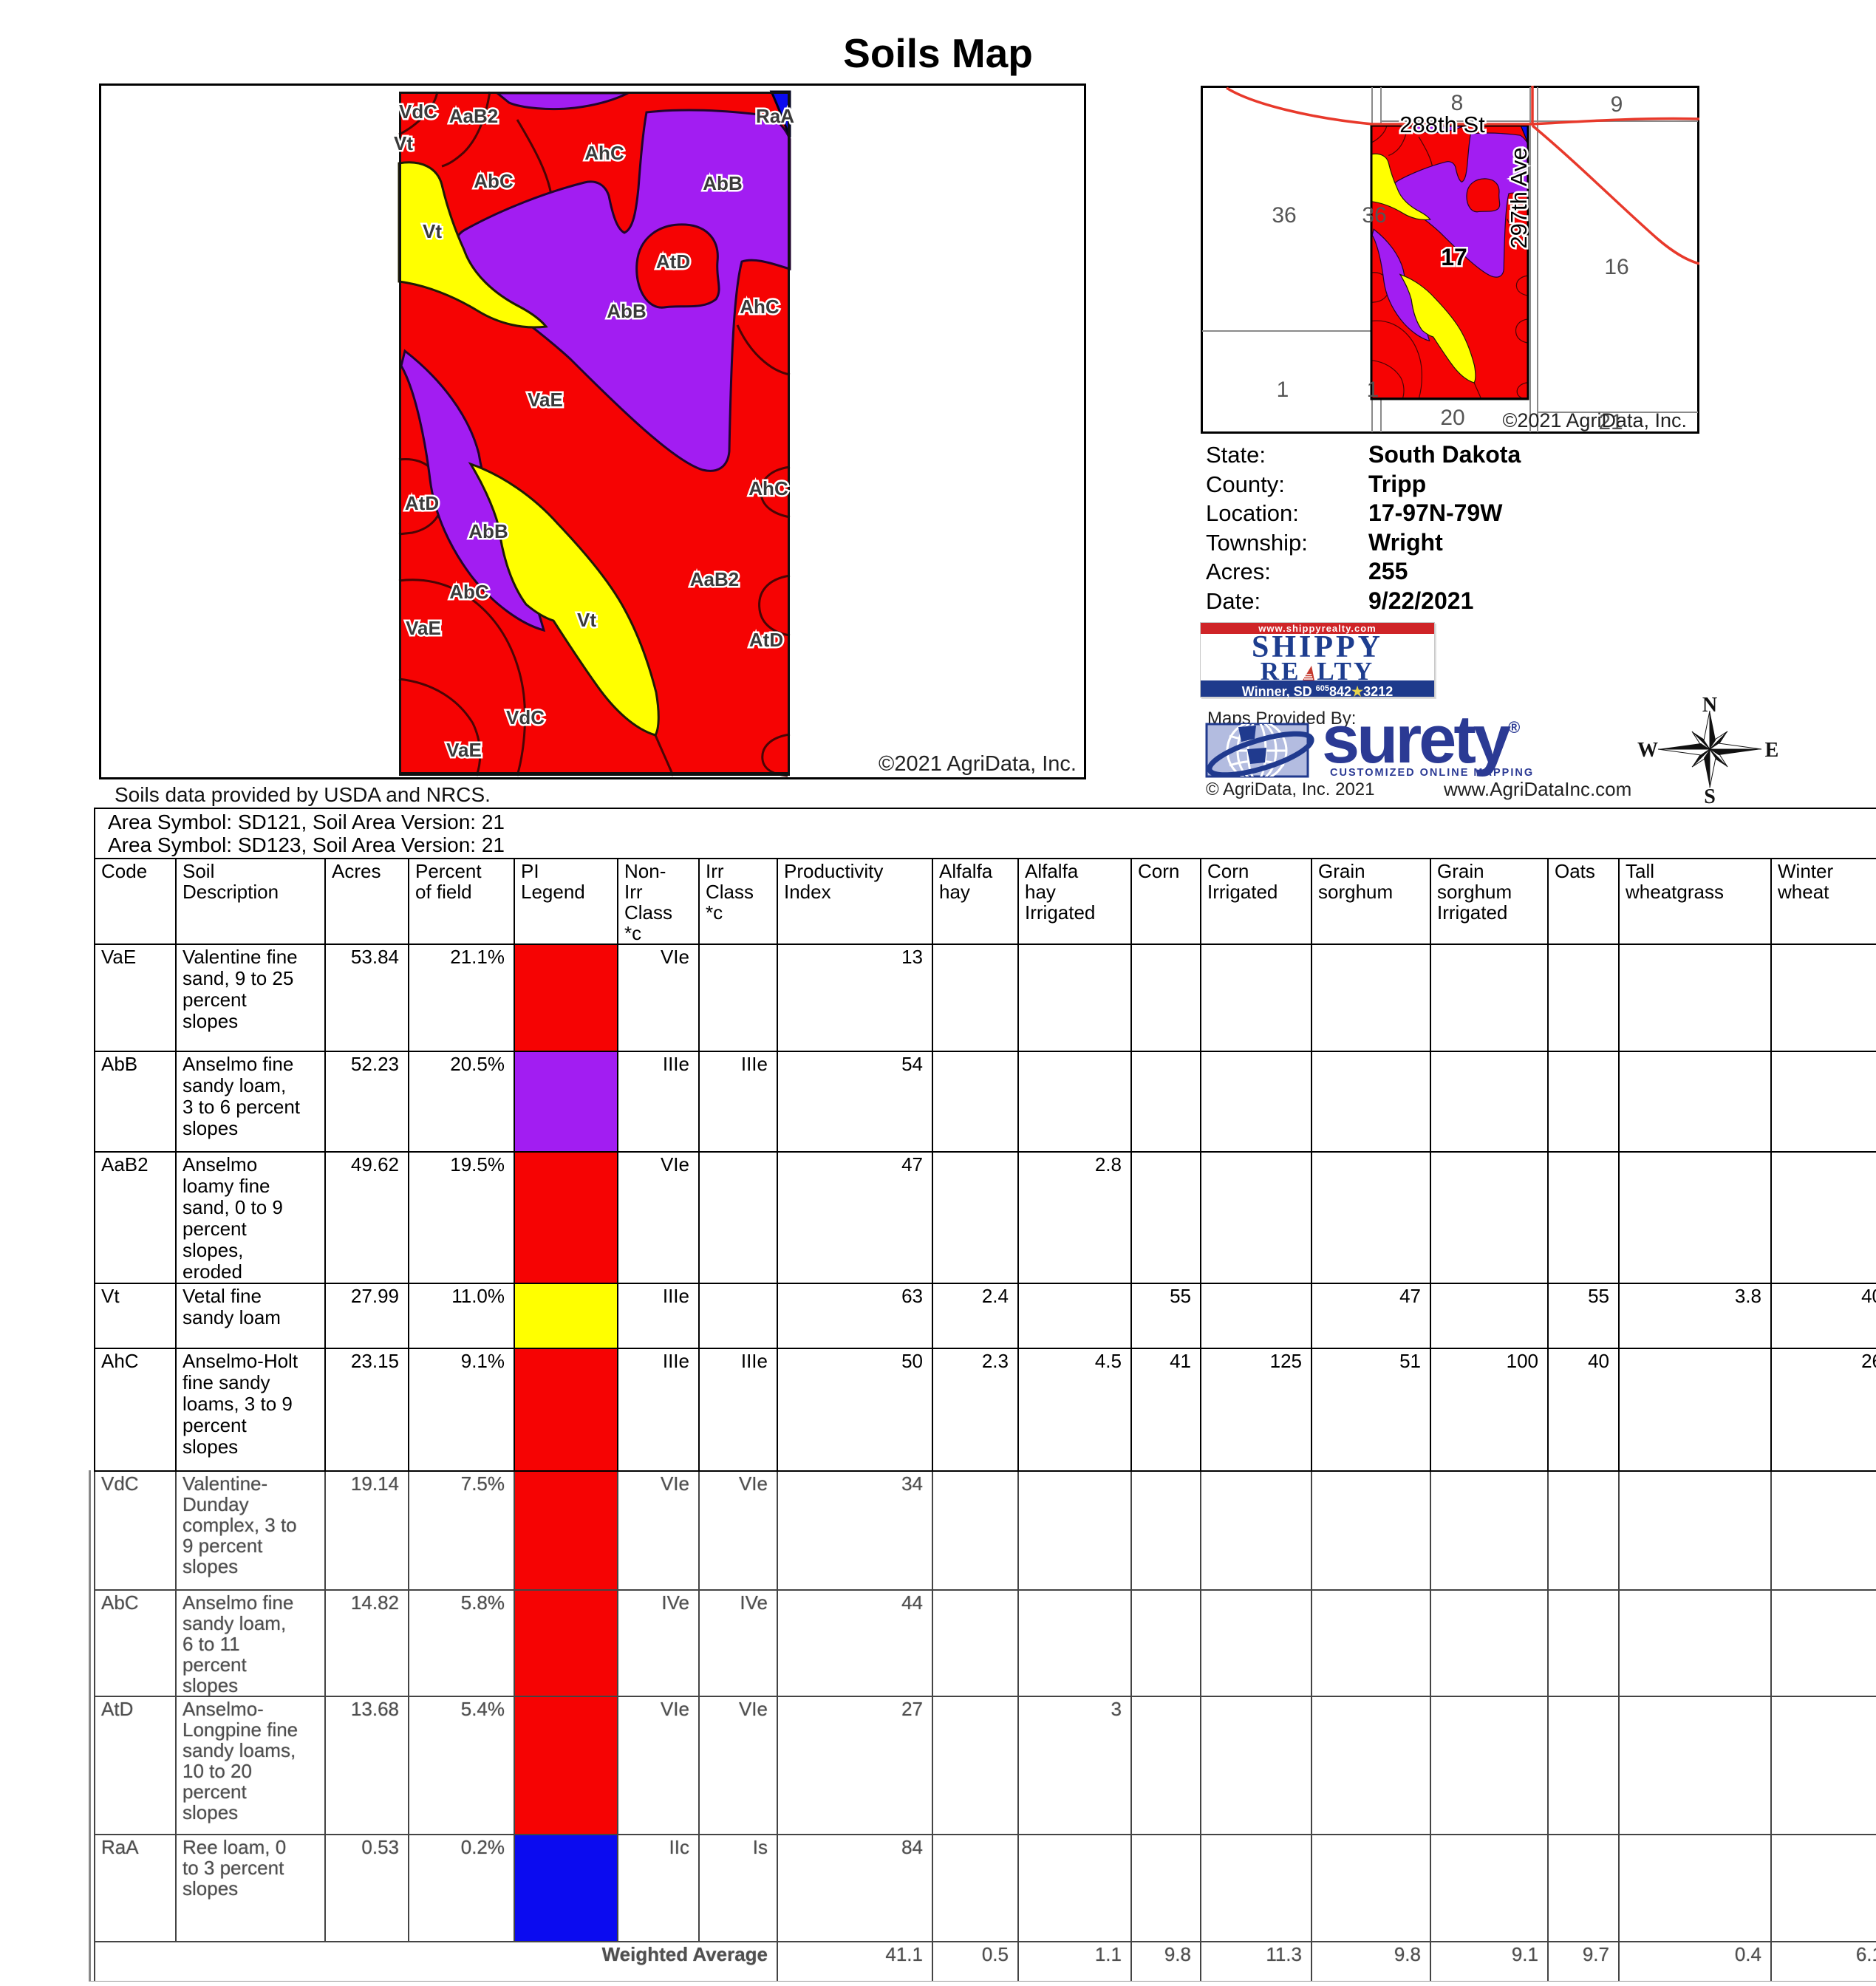 This screenshot has height=1986, width=1876. What do you see at coordinates (1454, 257) in the screenshot?
I see `svg-text: 17` at bounding box center [1454, 257].